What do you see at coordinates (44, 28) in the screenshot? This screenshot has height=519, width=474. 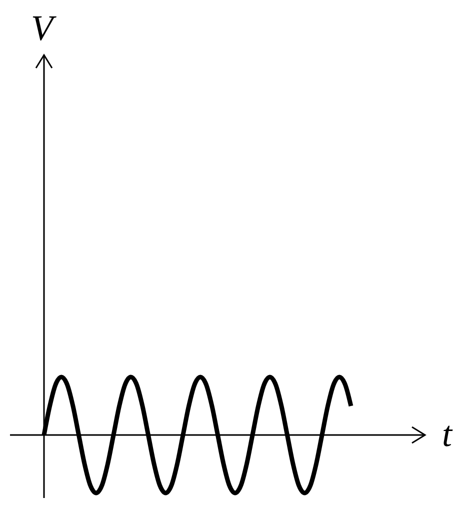 I see `text: V` at bounding box center [44, 28].